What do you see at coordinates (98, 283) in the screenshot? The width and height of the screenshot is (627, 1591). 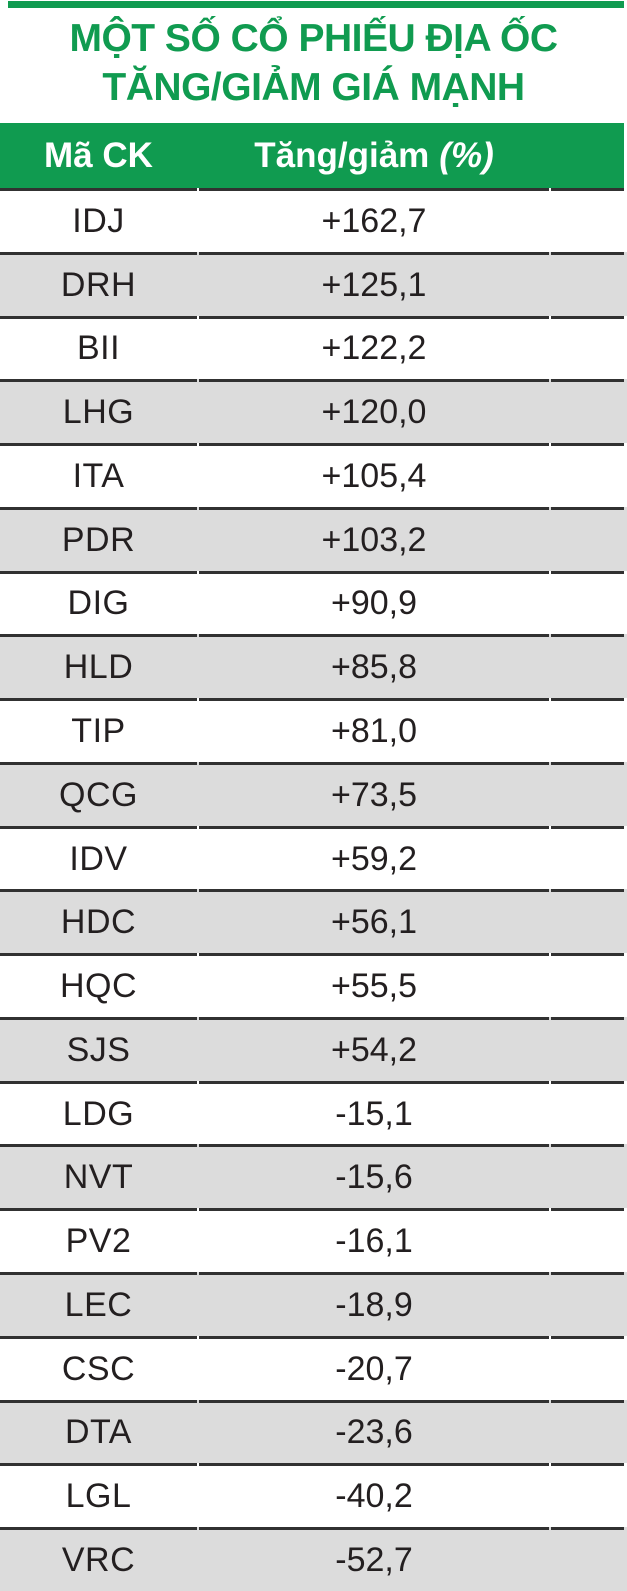 I see `stock-code: DRH` at bounding box center [98, 283].